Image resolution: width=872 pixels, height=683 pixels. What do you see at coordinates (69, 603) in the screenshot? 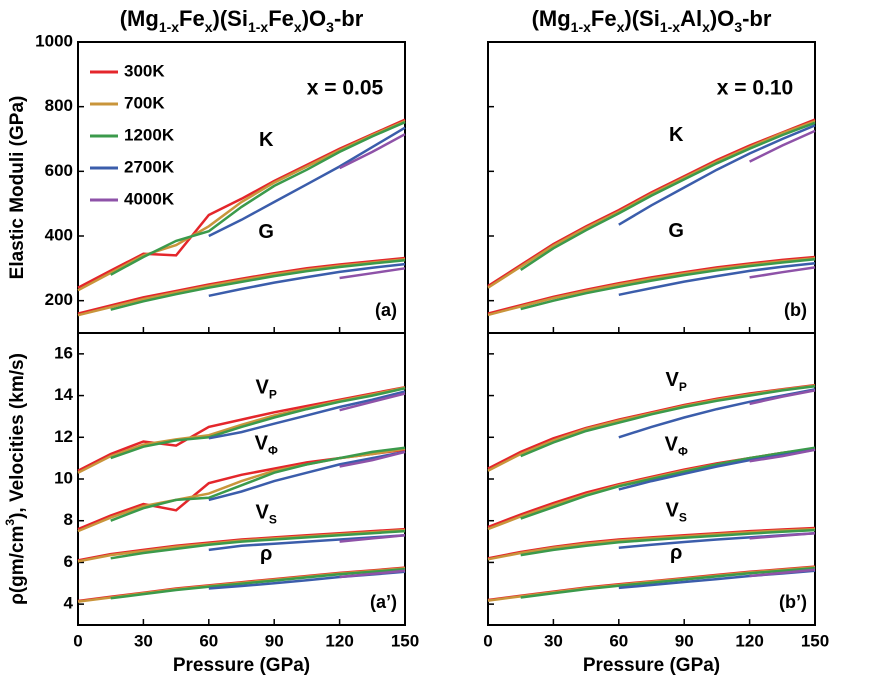
I see `y-tick-label: 4` at bounding box center [69, 603].